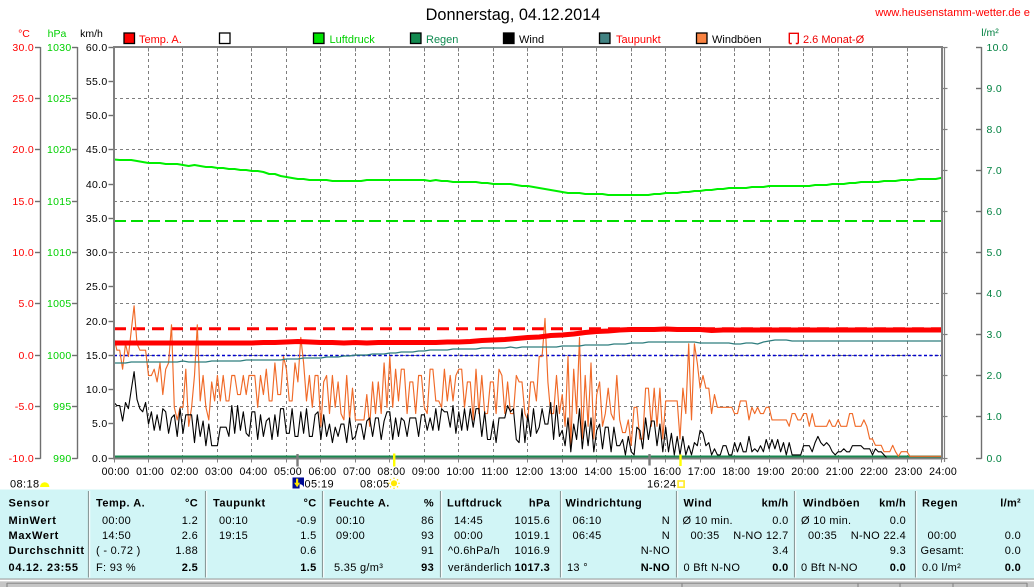 The width and height of the screenshot is (1034, 587). I want to click on svg-text: 0.0 l/m², so click(941, 568).